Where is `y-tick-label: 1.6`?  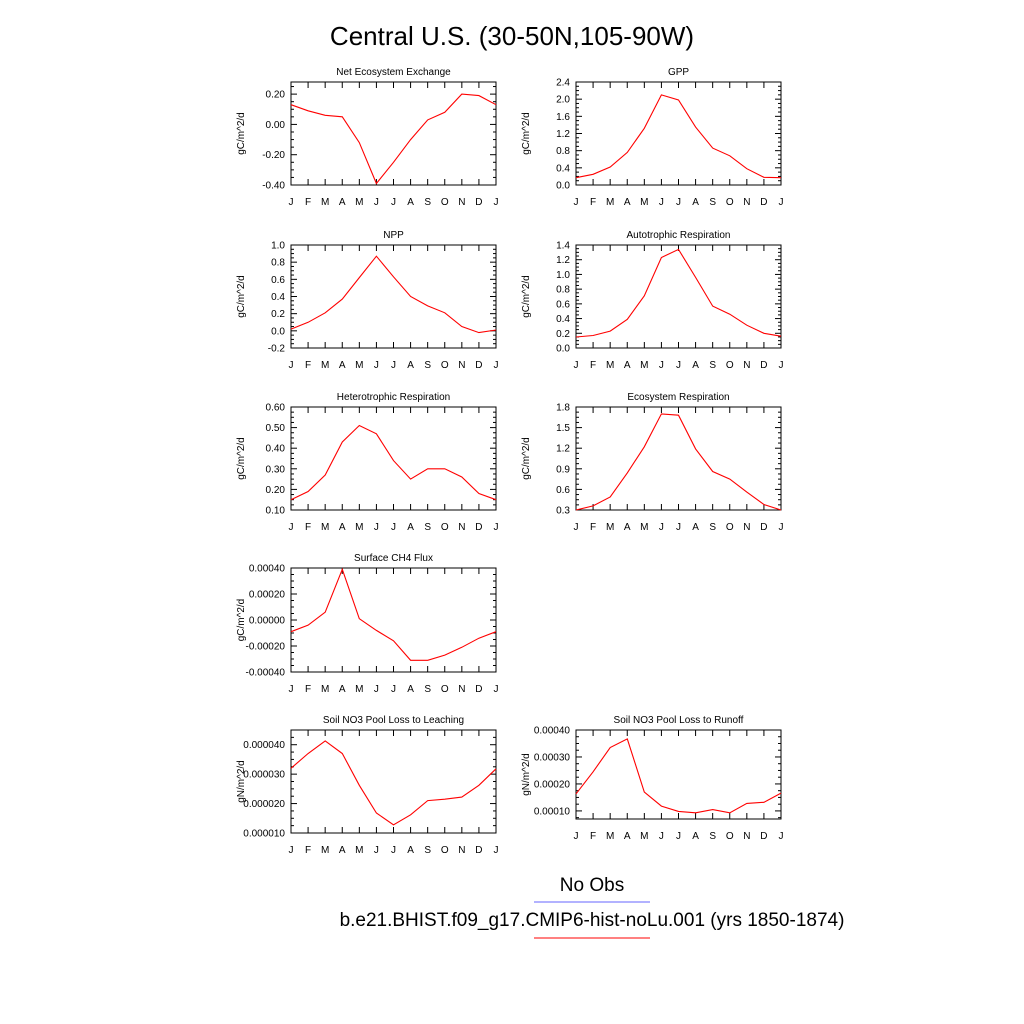 y-tick-label: 1.6 is located at coordinates (563, 117).